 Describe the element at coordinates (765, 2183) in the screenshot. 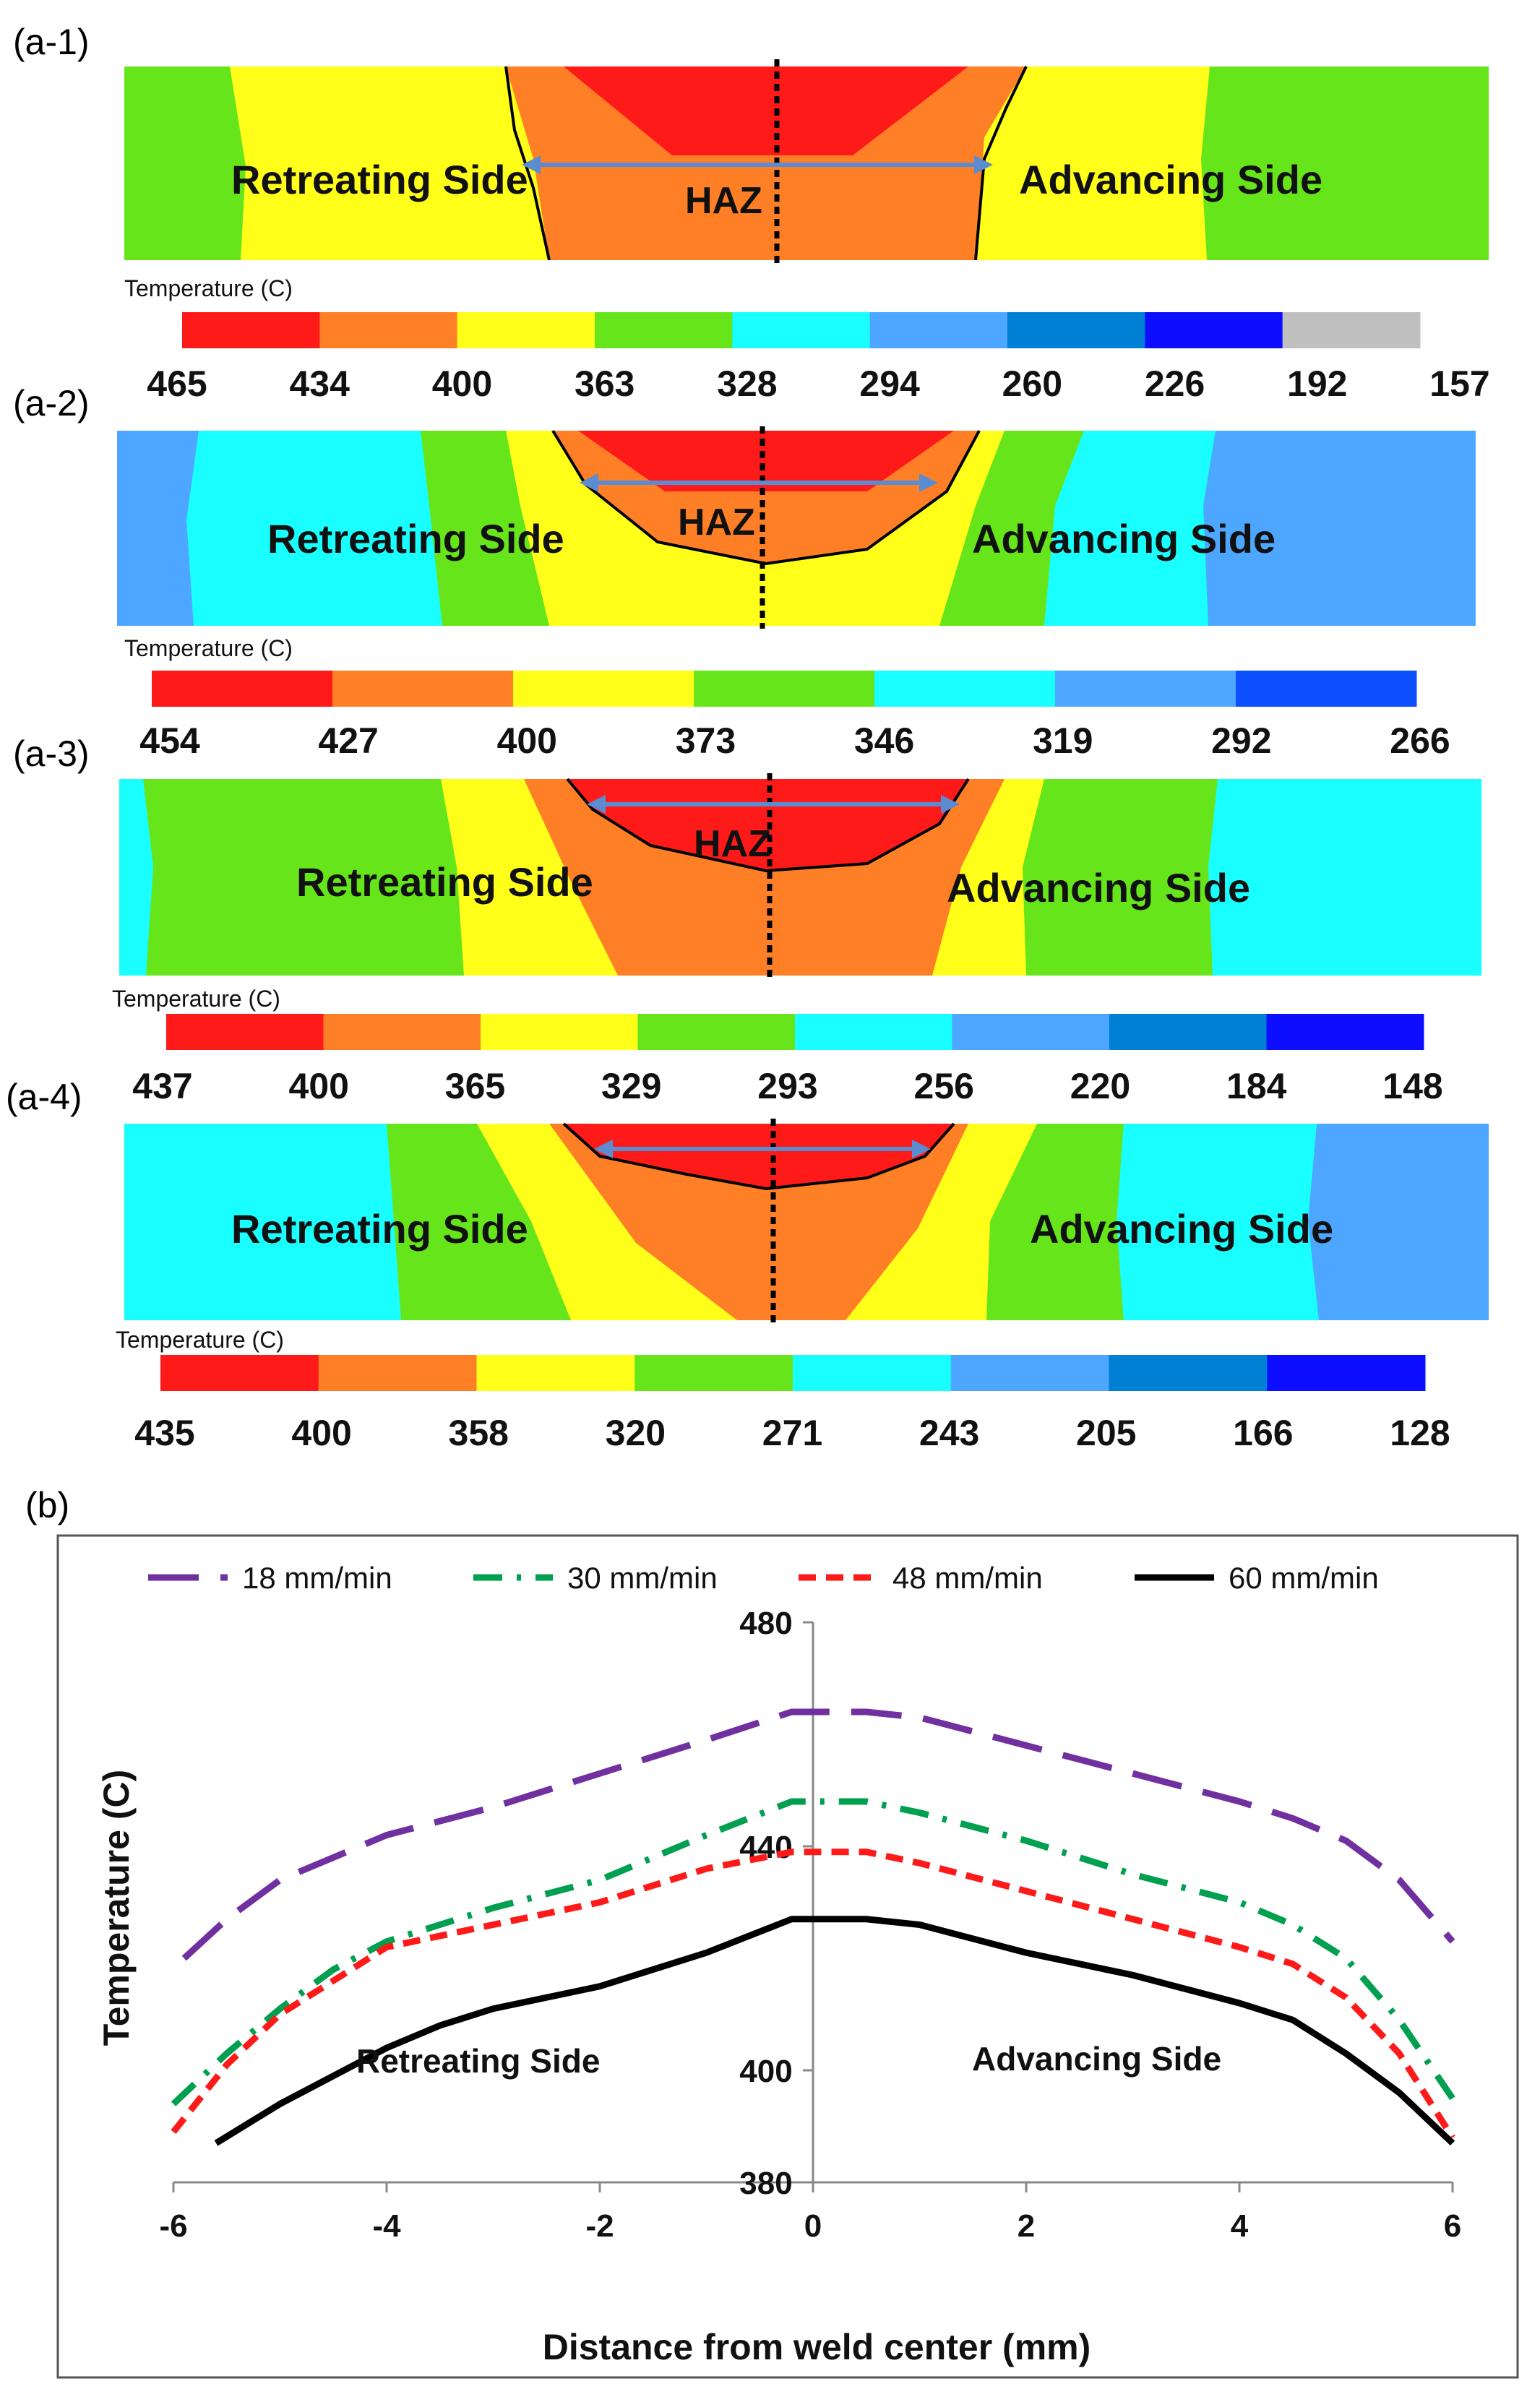

I see `y-tick-label: 380` at that location.